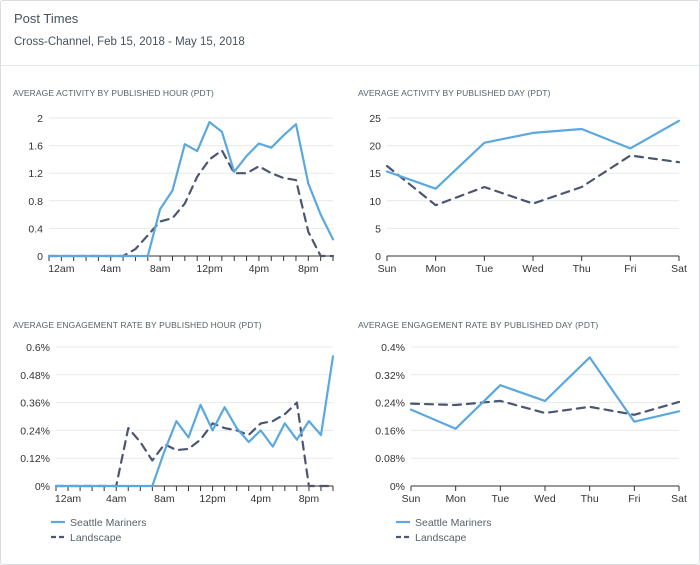 The height and width of the screenshot is (565, 700). I want to click on y-tick-label: 0.6%, so click(38, 348).